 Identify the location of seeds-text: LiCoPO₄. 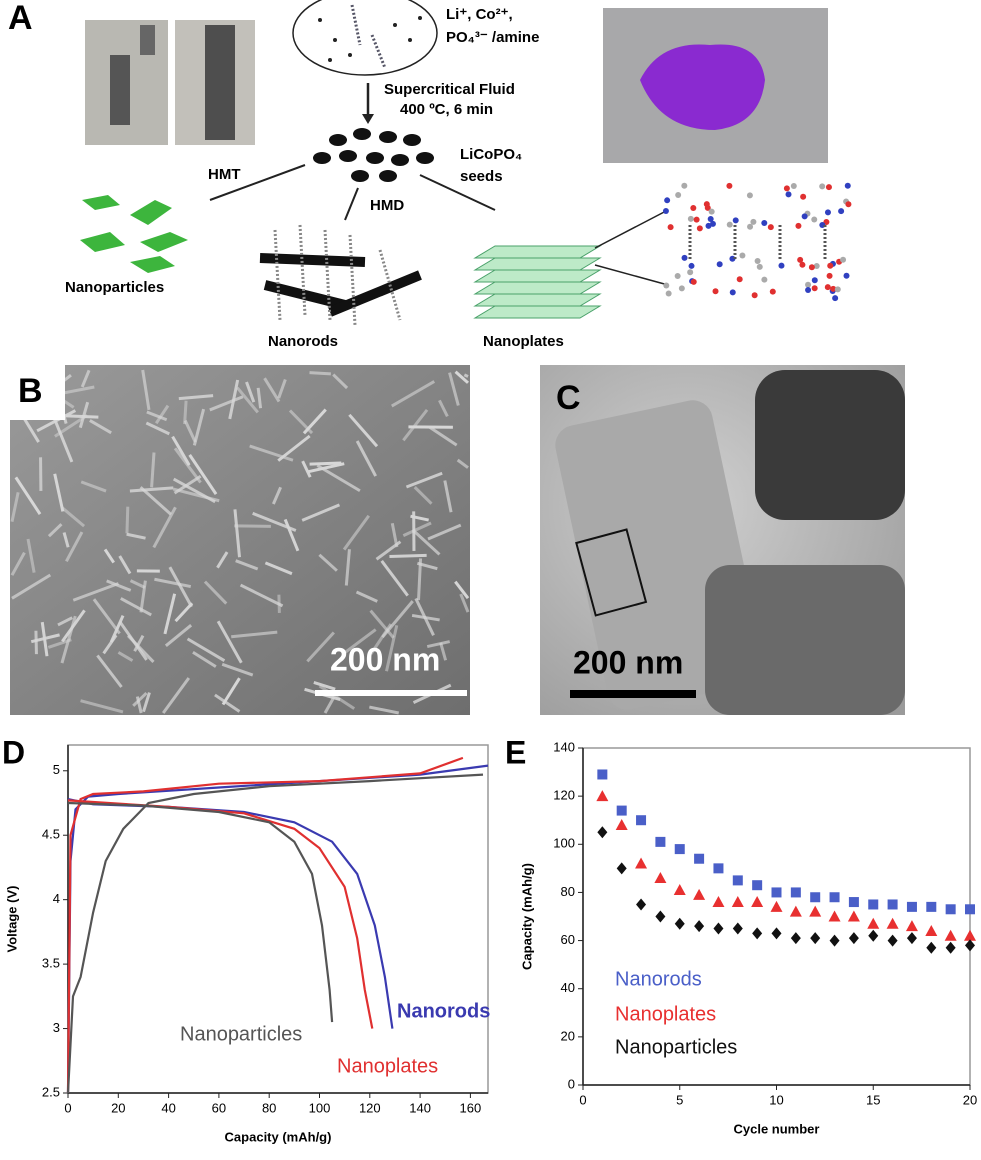
(491, 154).